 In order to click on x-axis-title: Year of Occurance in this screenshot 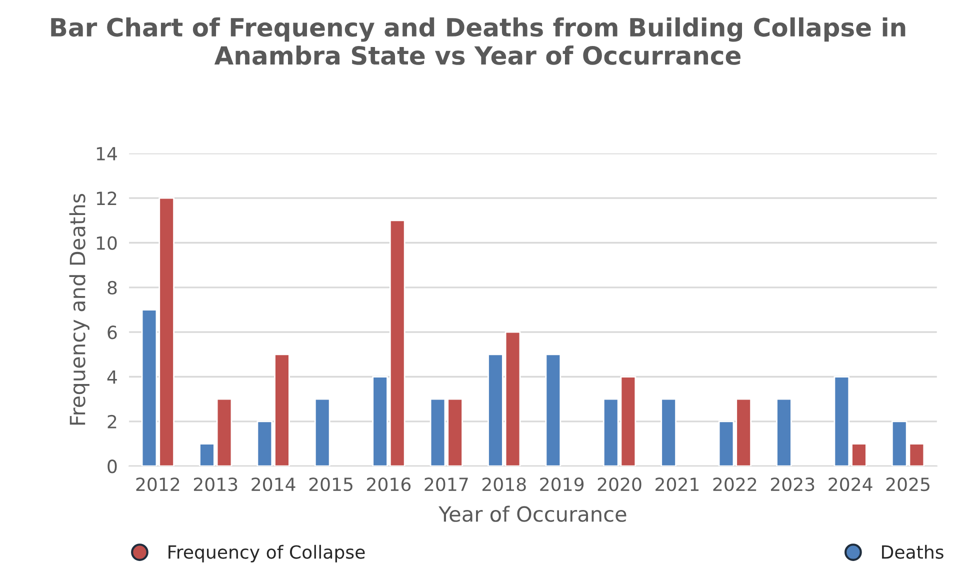, I will do `click(532, 514)`.